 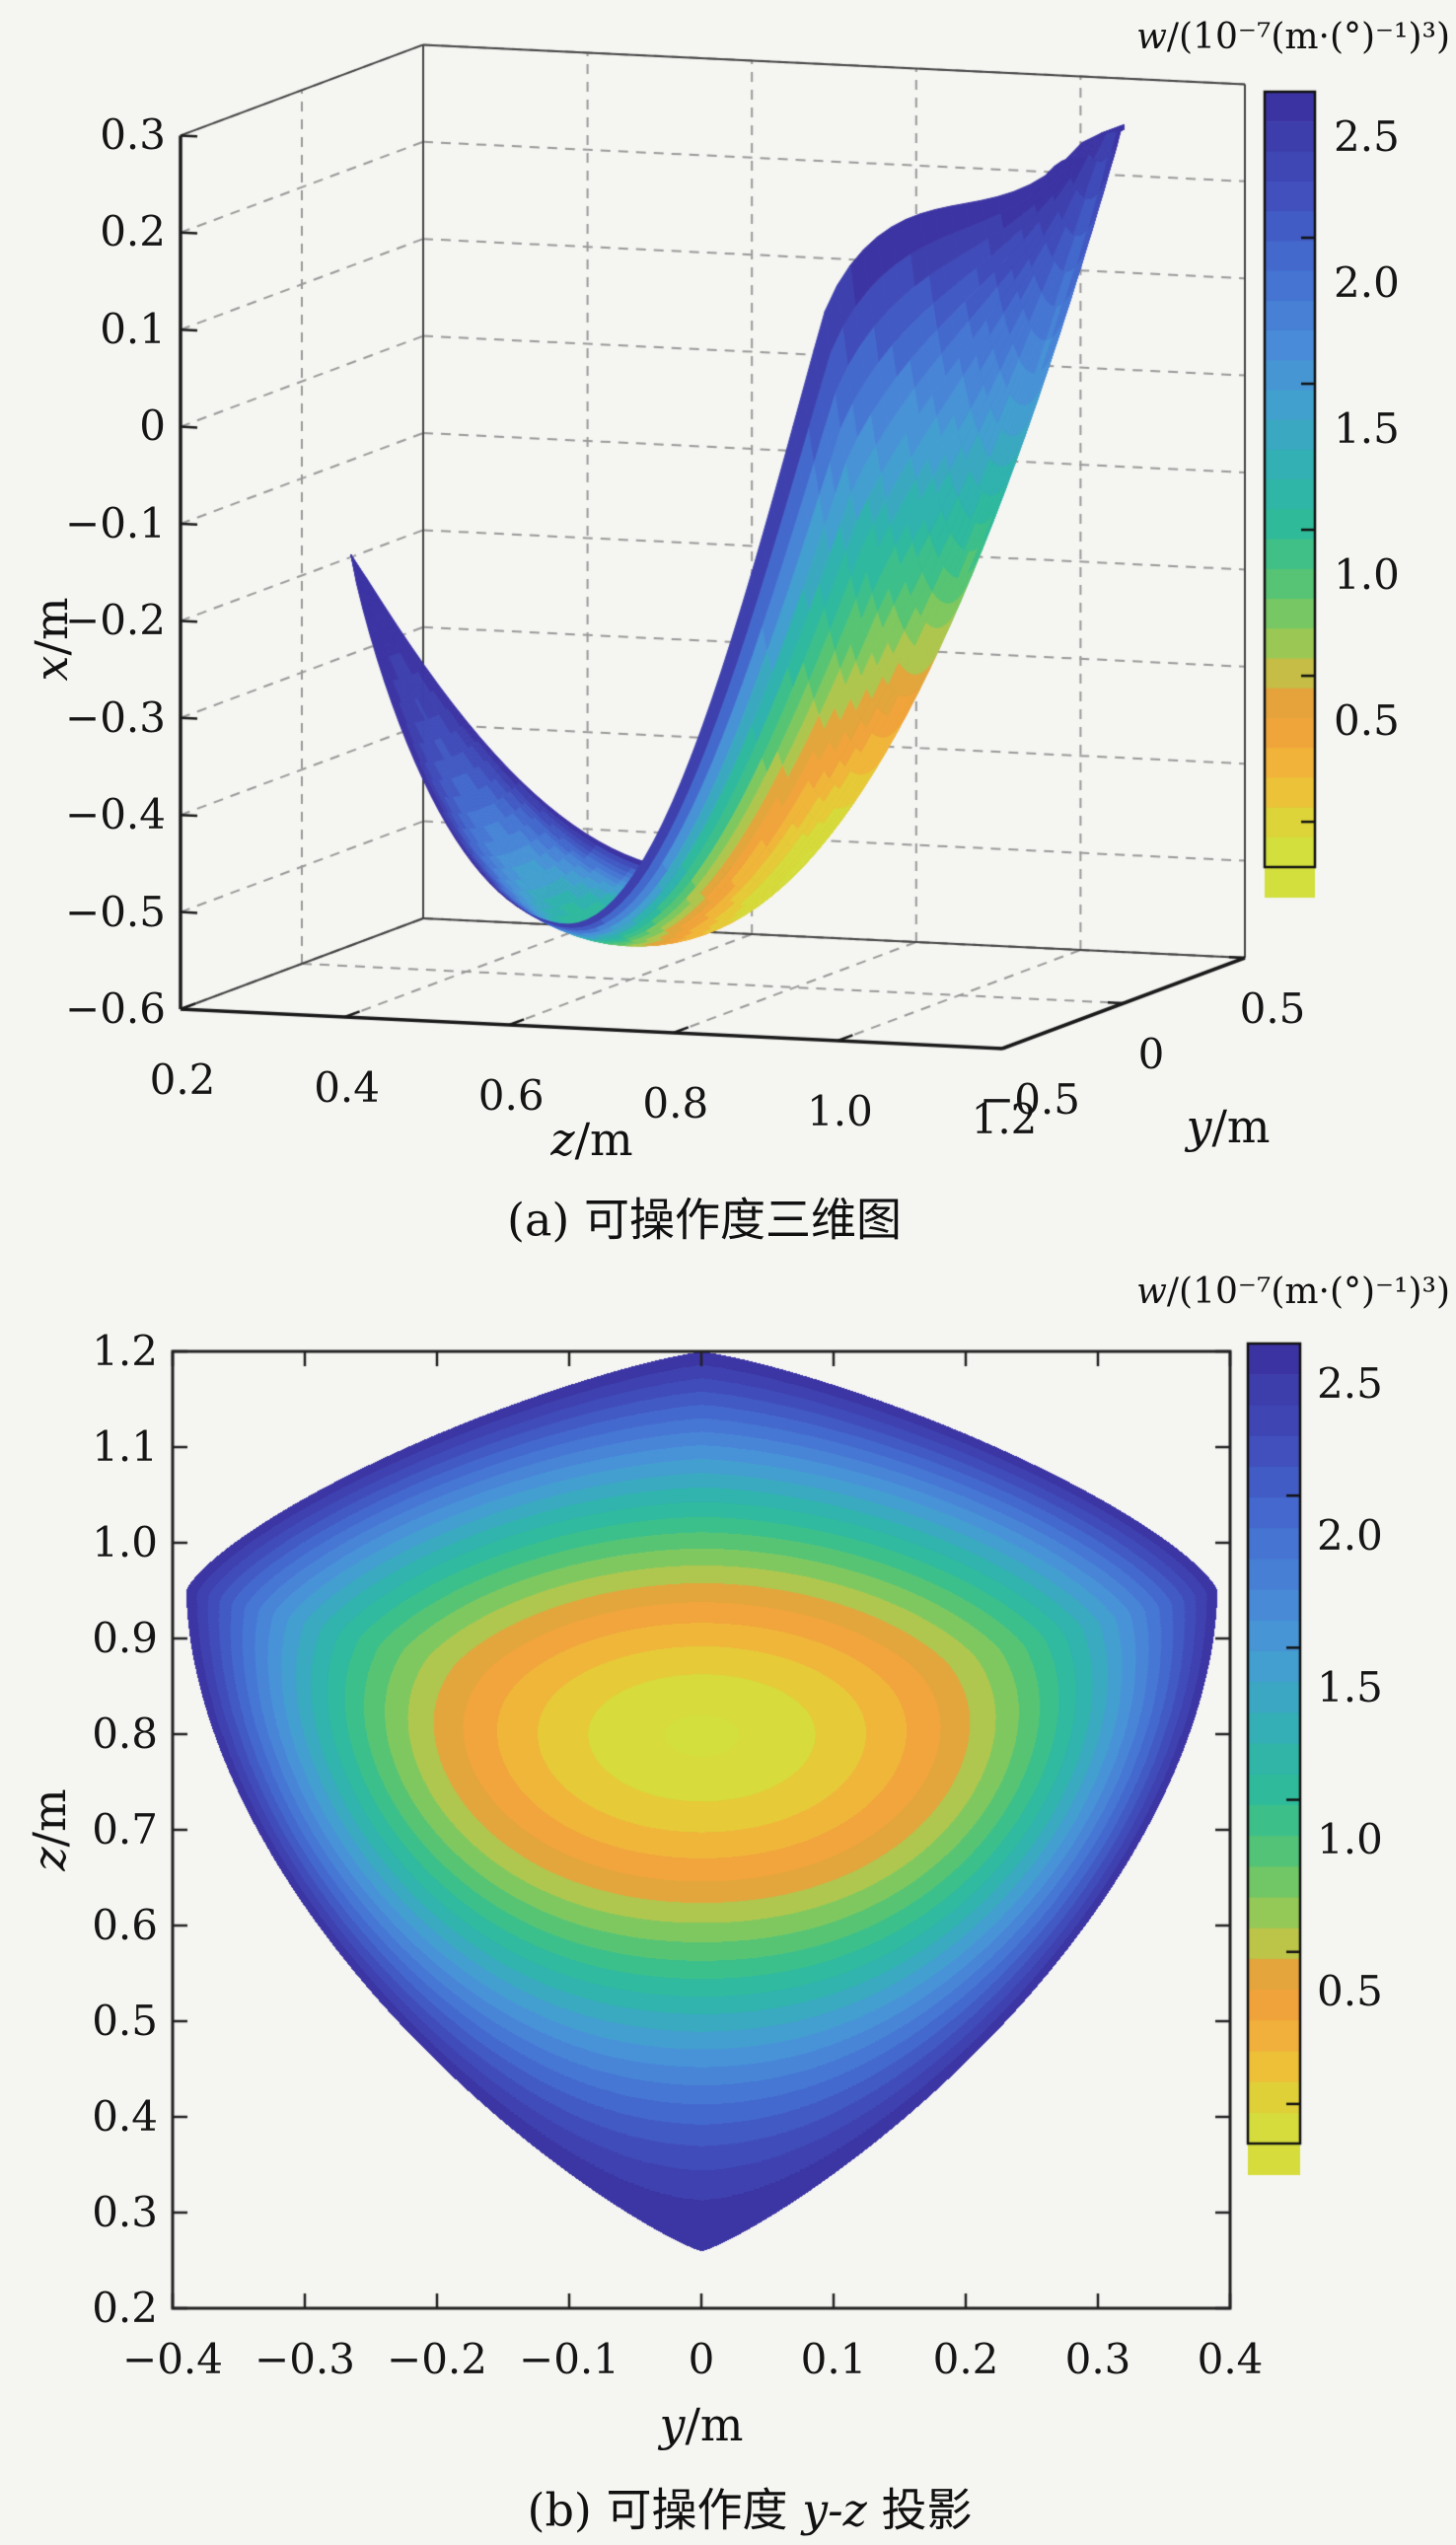 What do you see at coordinates (152, 426) in the screenshot?
I see `panel-a-x-tick-label: 0` at bounding box center [152, 426].